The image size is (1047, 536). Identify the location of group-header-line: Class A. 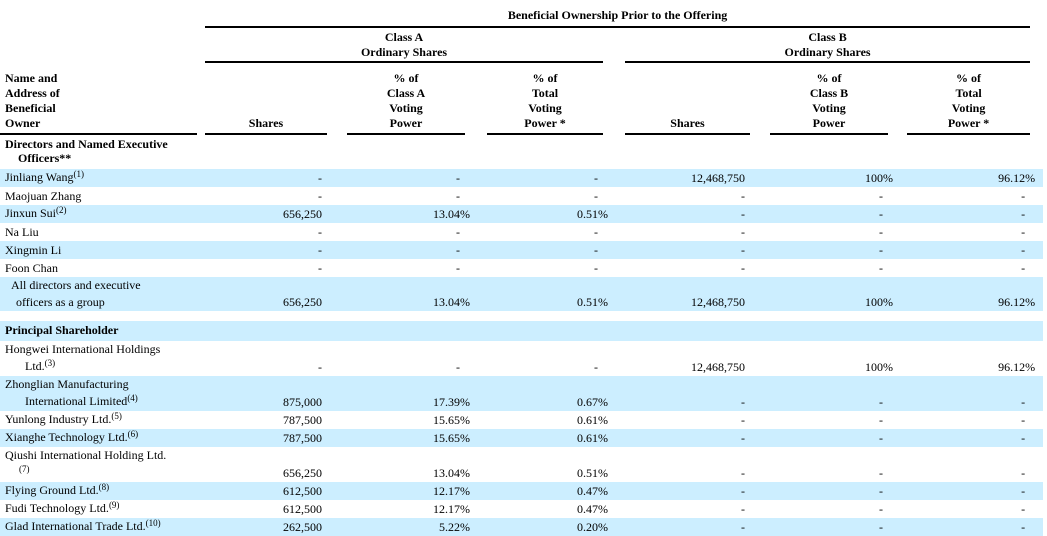
(404, 37).